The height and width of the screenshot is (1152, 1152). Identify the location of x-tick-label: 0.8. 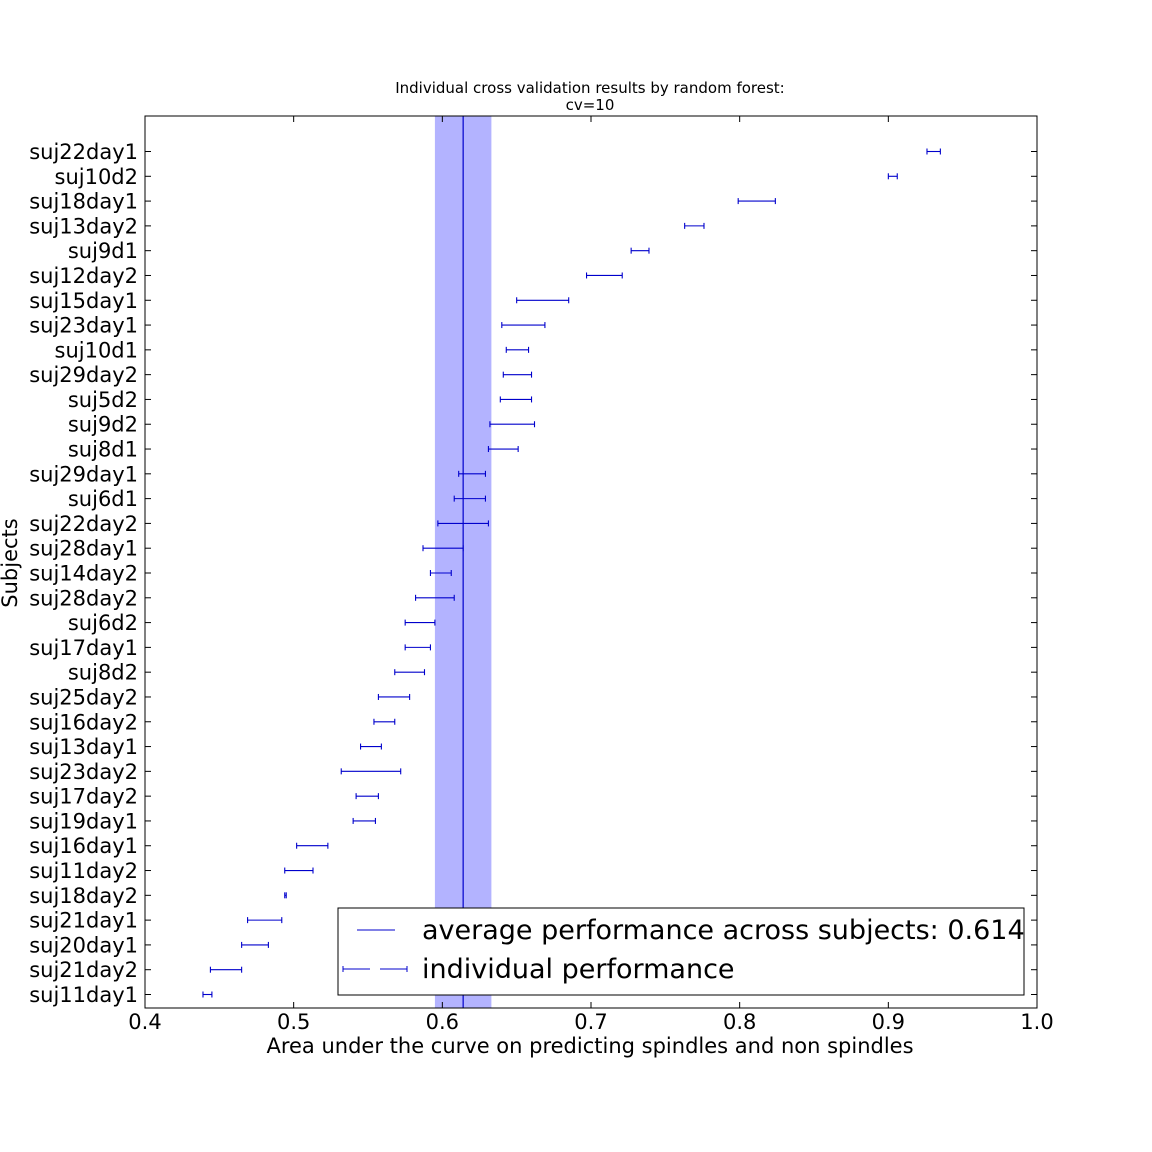
(739, 1022).